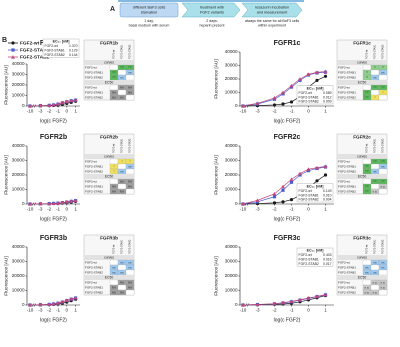 The image size is (400, 347). I want to click on sig-section-label: EC50, so click(109, 277).